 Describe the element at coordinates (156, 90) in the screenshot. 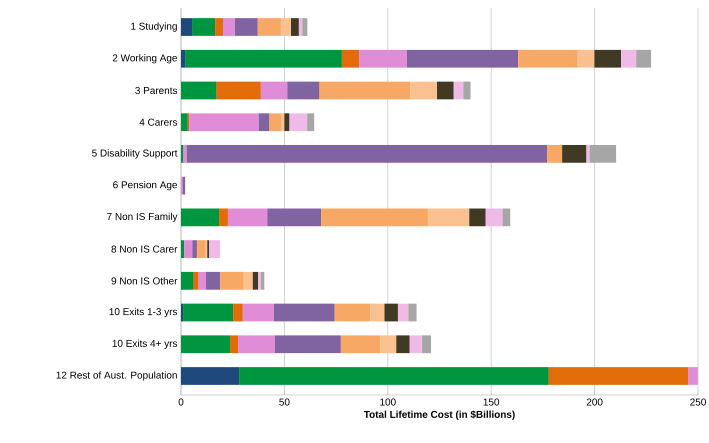

I see `y-tick-label: 3 Parents` at that location.